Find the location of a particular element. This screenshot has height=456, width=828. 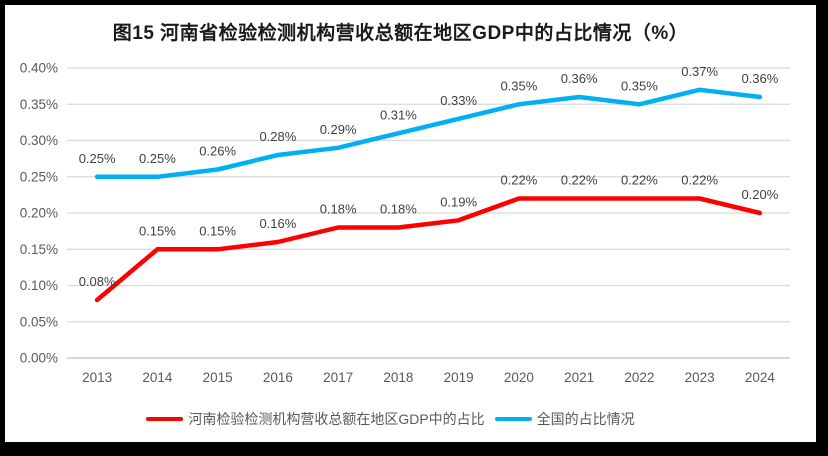

chart-legend: 河南检验检测机构营收总额在地区GDP中的占比 全国的占比情况 is located at coordinates (390, 419).